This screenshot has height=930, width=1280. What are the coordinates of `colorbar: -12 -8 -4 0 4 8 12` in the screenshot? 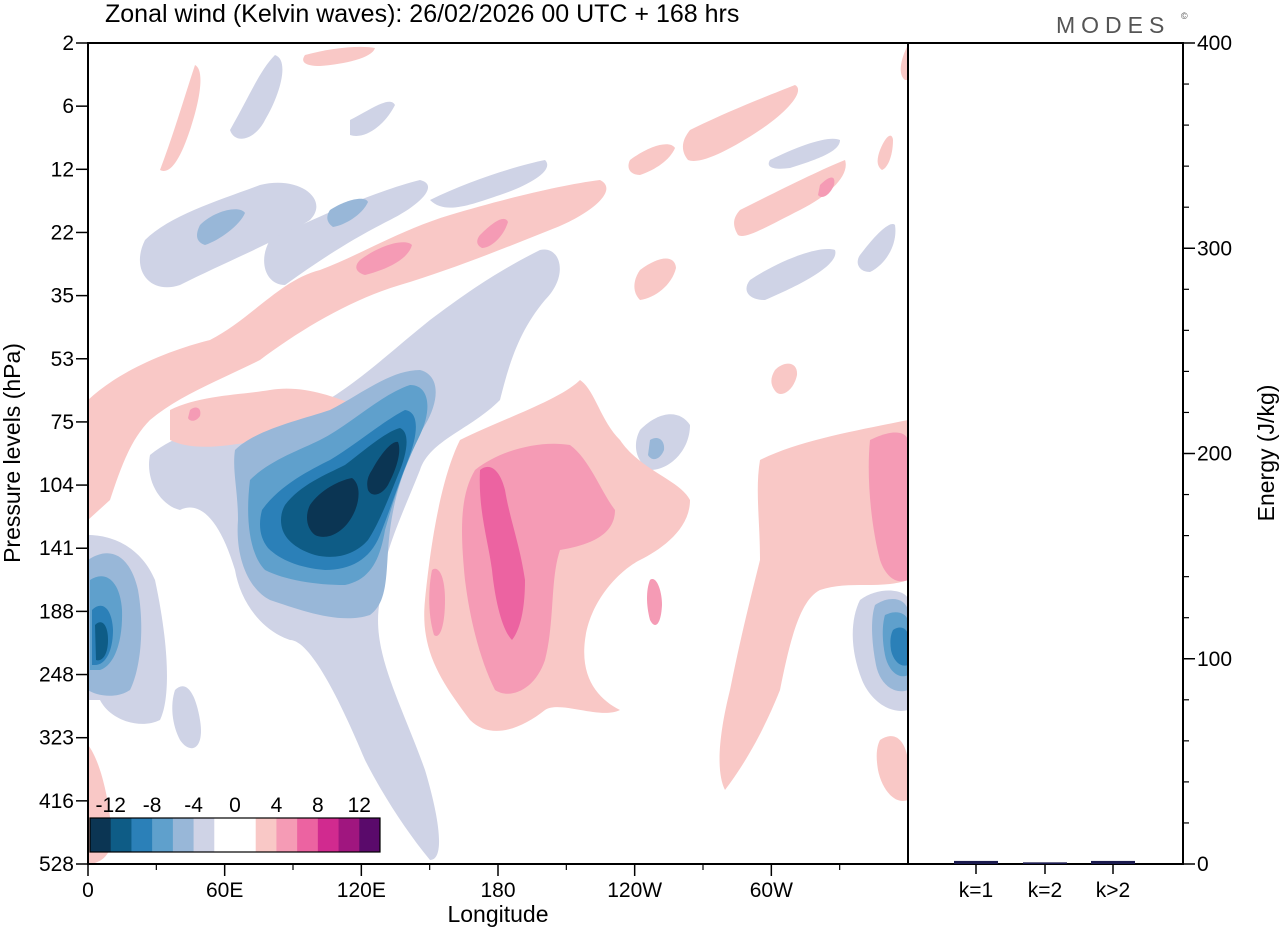 It's located at (235, 823).